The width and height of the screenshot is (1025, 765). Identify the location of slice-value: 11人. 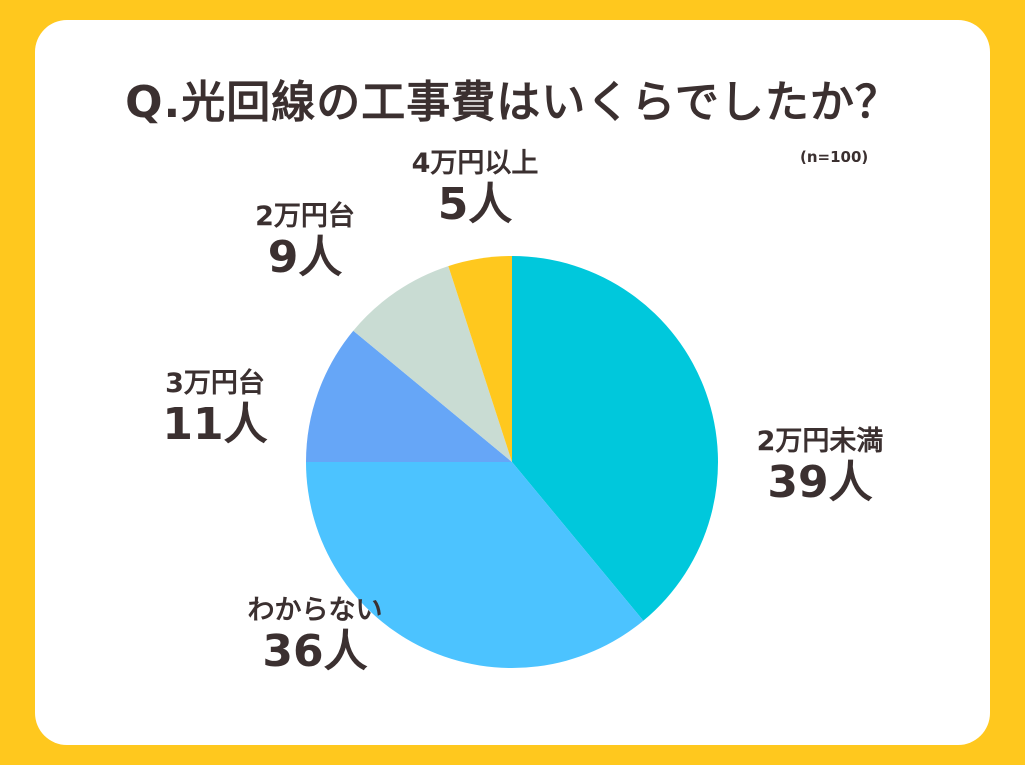
(215, 424).